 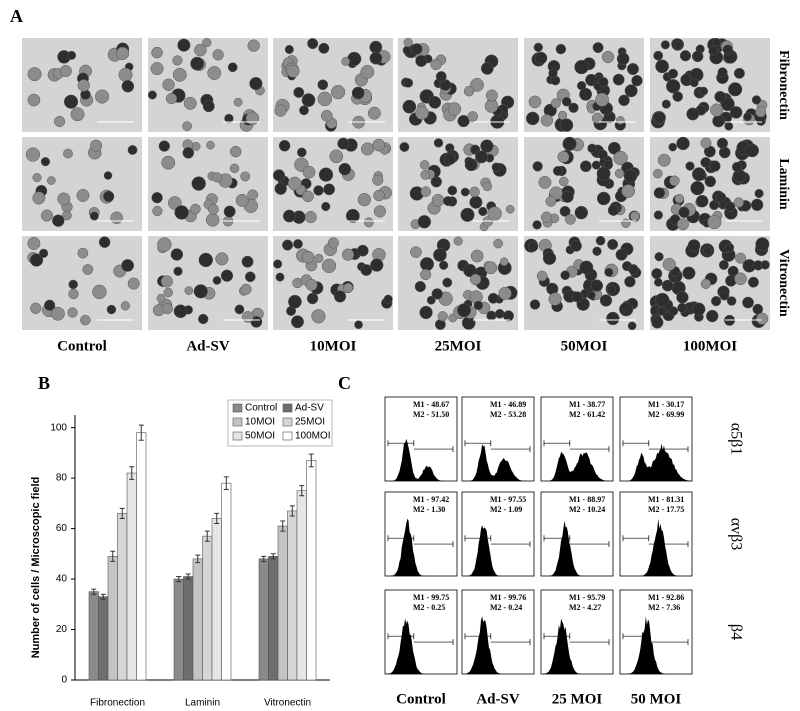 What do you see at coordinates (735, 534) in the screenshot?
I see `row-label: αvβ3` at bounding box center [735, 534].